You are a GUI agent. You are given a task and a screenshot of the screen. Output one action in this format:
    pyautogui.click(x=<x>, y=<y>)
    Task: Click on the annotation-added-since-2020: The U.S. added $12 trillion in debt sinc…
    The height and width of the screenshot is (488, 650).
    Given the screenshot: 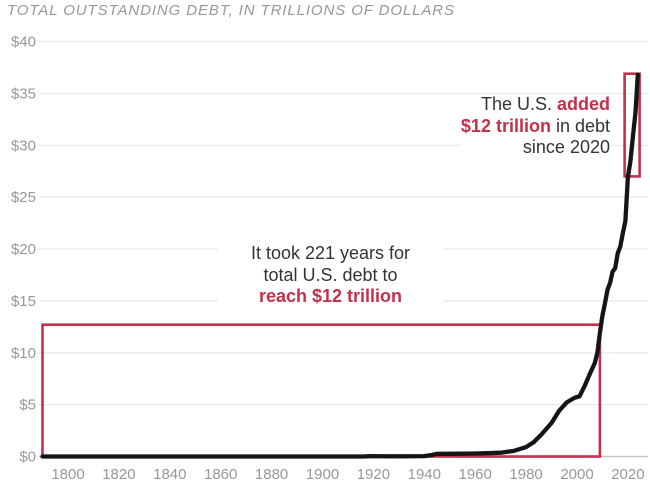 What is the action you would take?
    pyautogui.click(x=535, y=126)
    